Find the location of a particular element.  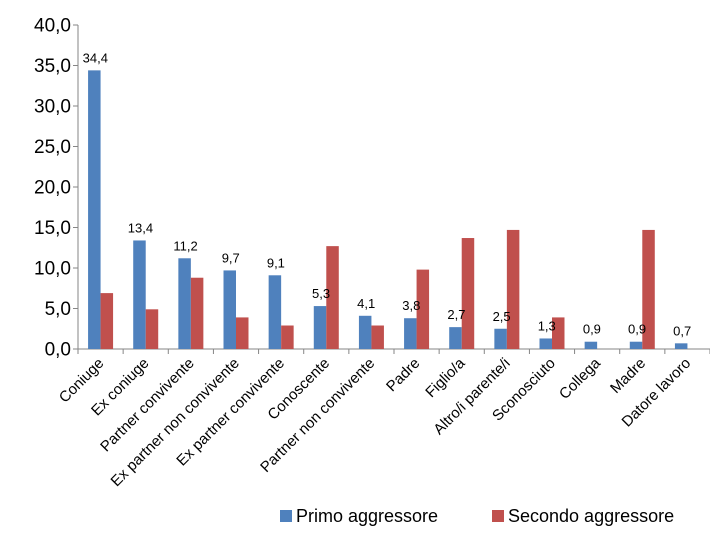

data-label: 2,5 is located at coordinates (502, 316).